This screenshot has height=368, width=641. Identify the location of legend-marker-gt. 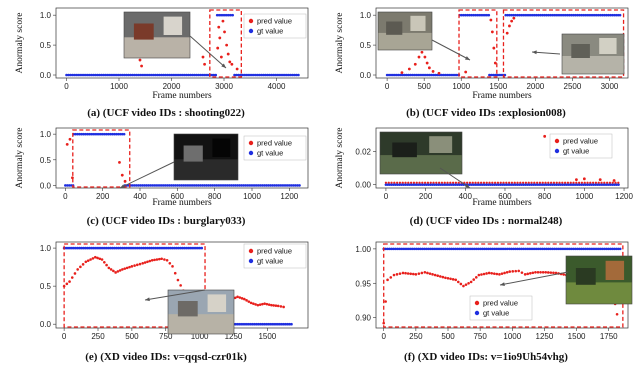
(557, 151).